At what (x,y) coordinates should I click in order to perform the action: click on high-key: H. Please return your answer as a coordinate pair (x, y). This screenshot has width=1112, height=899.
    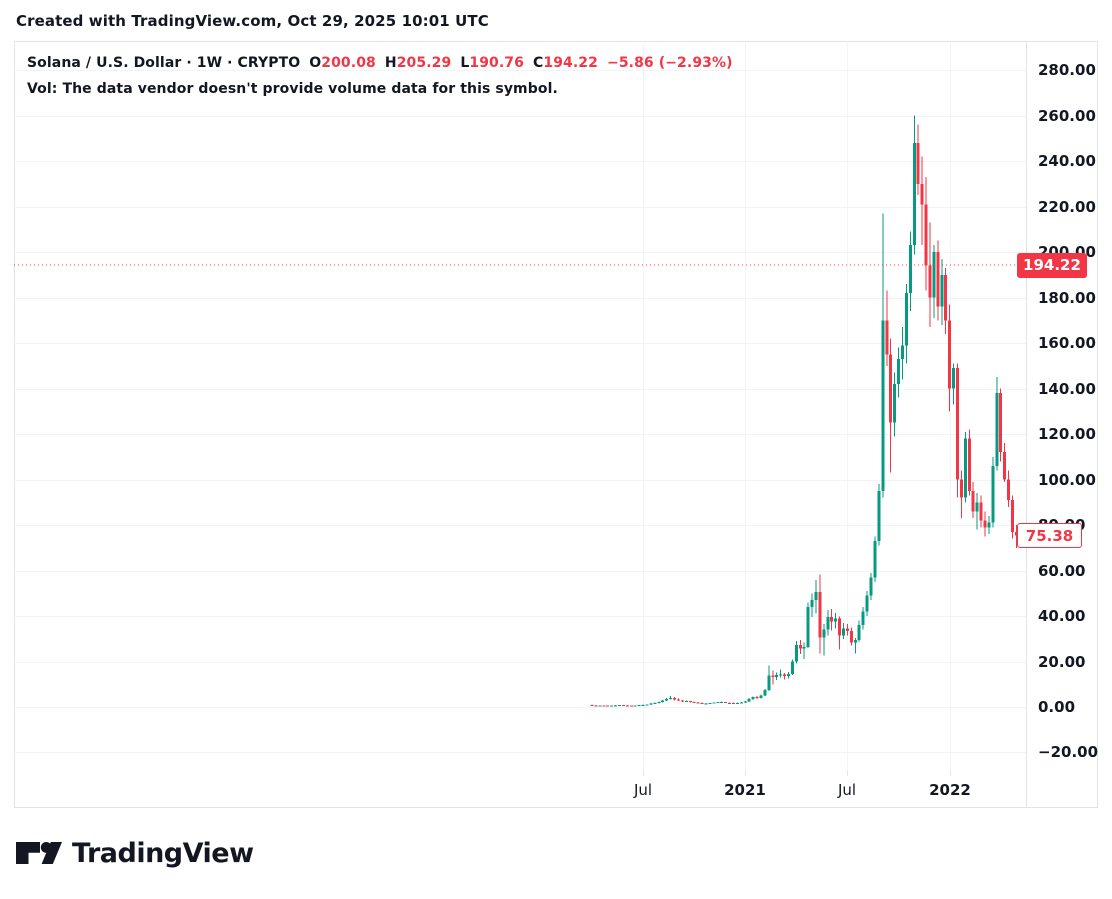
    Looking at the image, I should click on (390, 63).